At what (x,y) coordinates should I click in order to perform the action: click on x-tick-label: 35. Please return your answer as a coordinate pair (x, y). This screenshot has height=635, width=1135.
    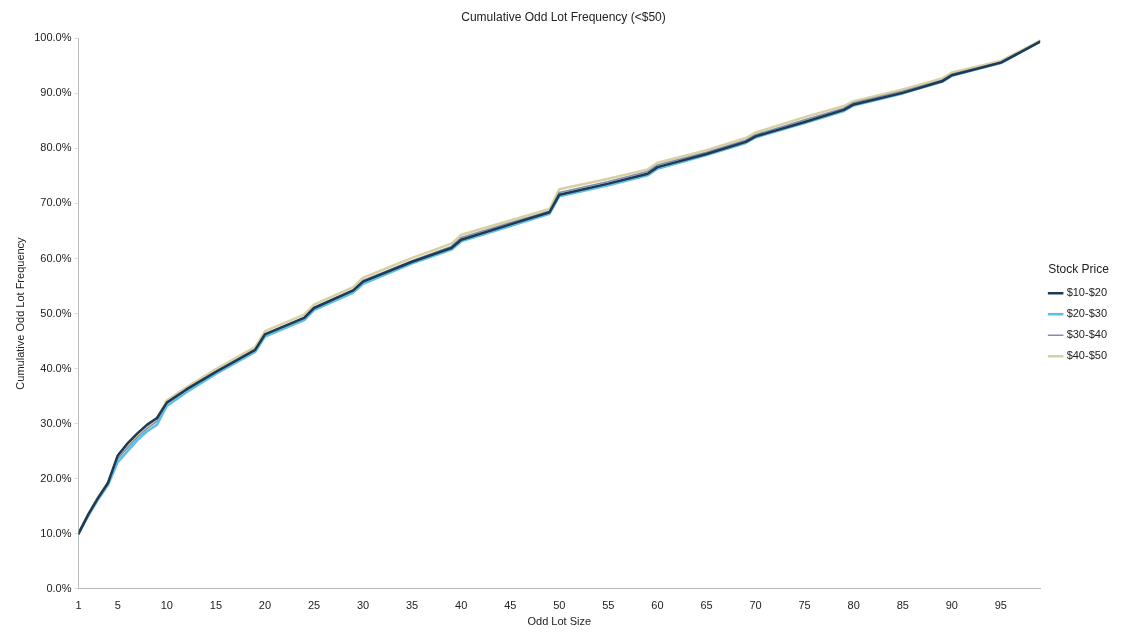
    Looking at the image, I should click on (412, 605).